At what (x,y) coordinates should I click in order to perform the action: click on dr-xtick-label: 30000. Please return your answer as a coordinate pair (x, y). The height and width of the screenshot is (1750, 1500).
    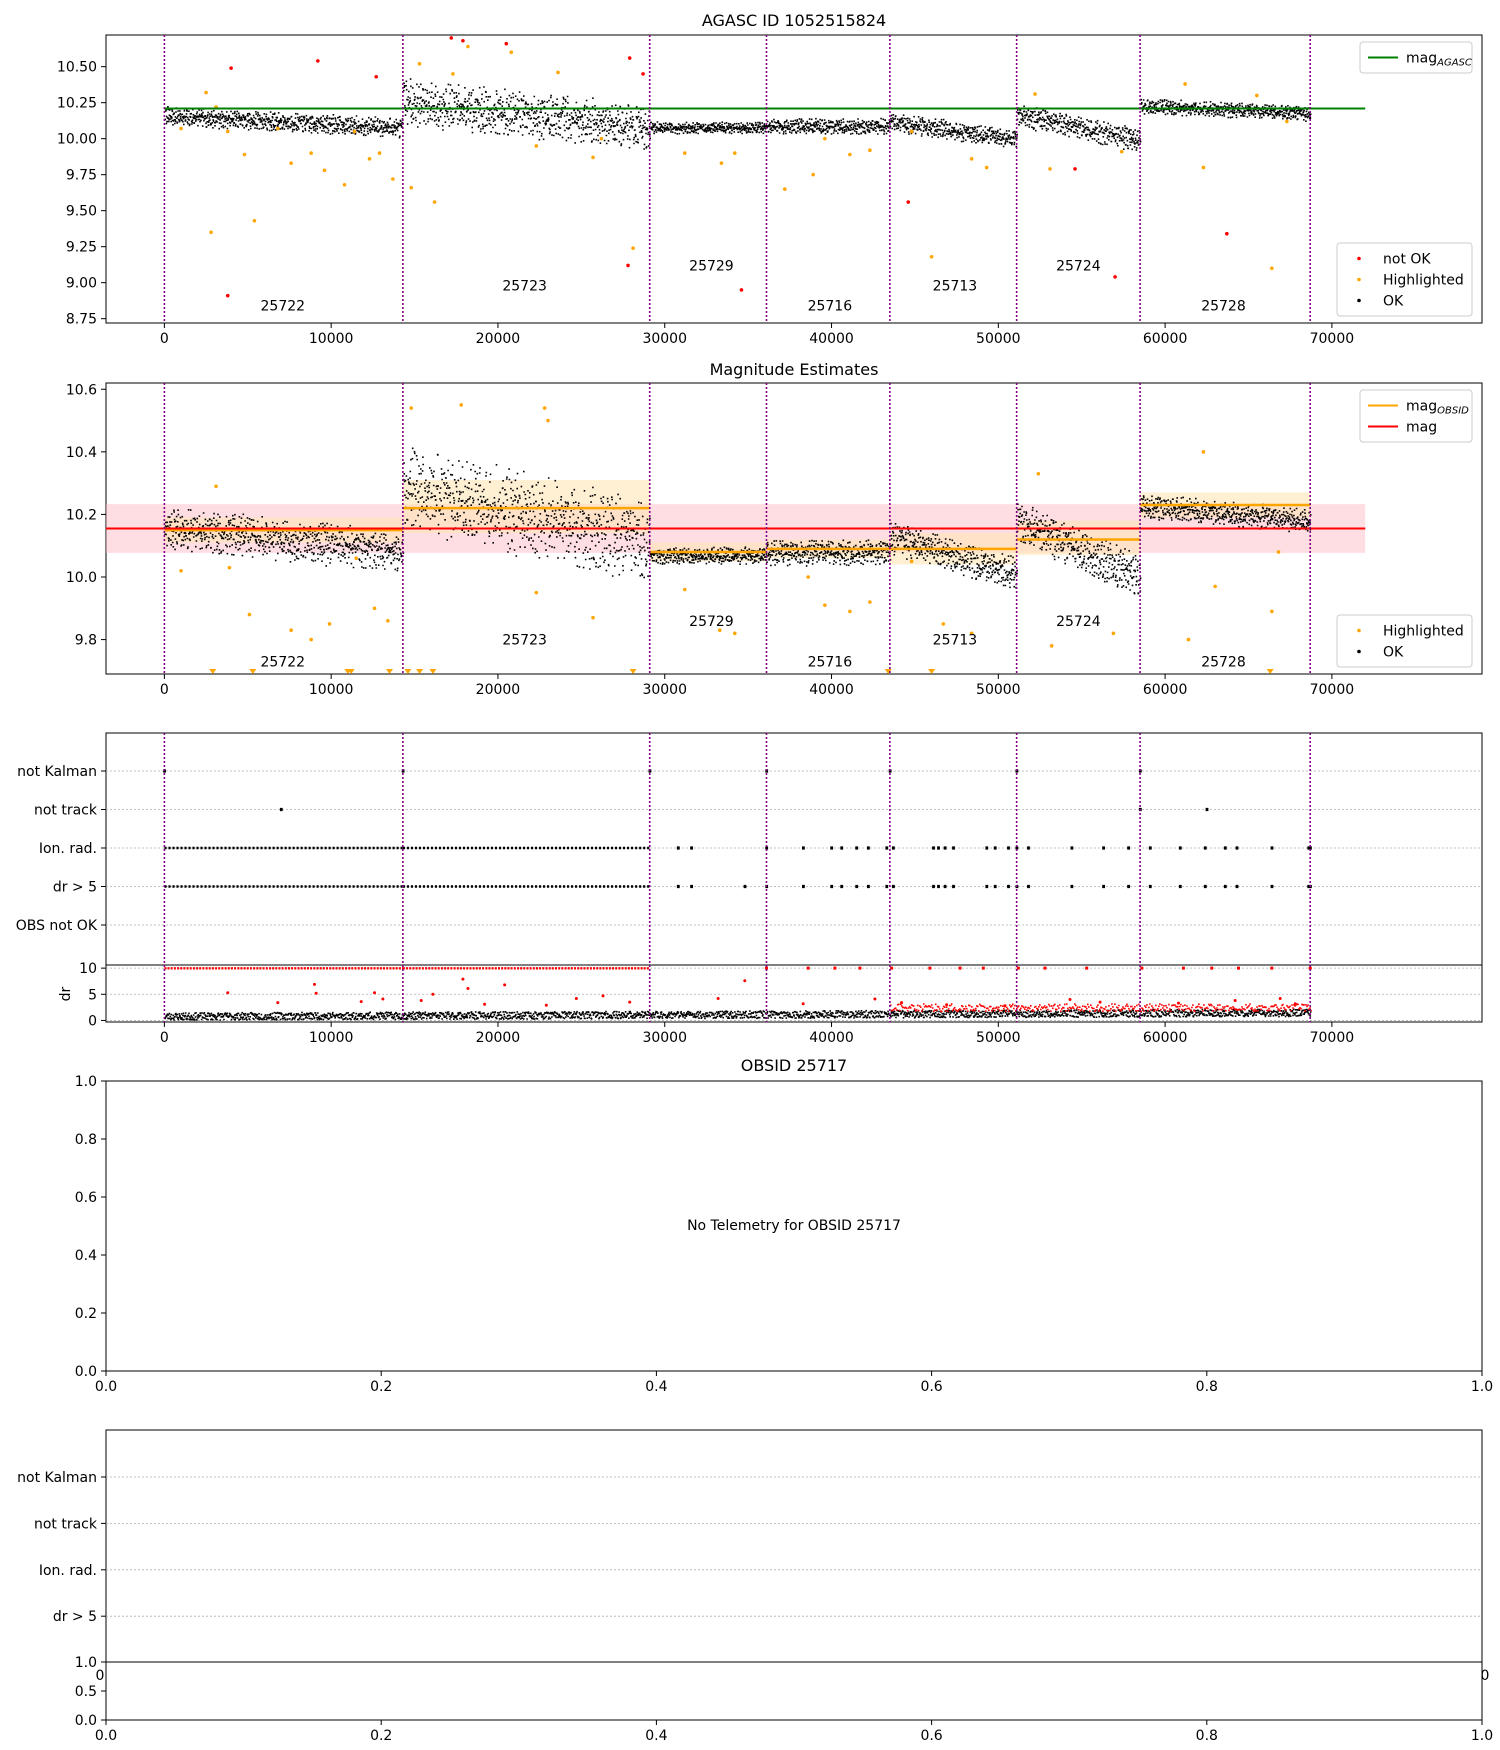
    Looking at the image, I should click on (664, 1038).